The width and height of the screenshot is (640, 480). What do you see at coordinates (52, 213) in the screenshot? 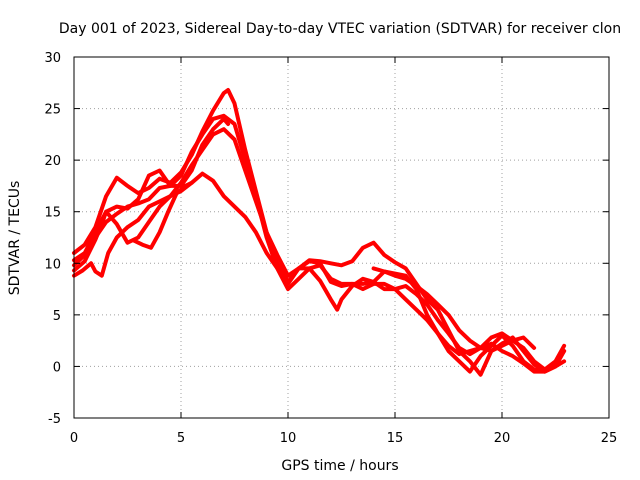
I see `y-tick-label: 15` at bounding box center [52, 213].